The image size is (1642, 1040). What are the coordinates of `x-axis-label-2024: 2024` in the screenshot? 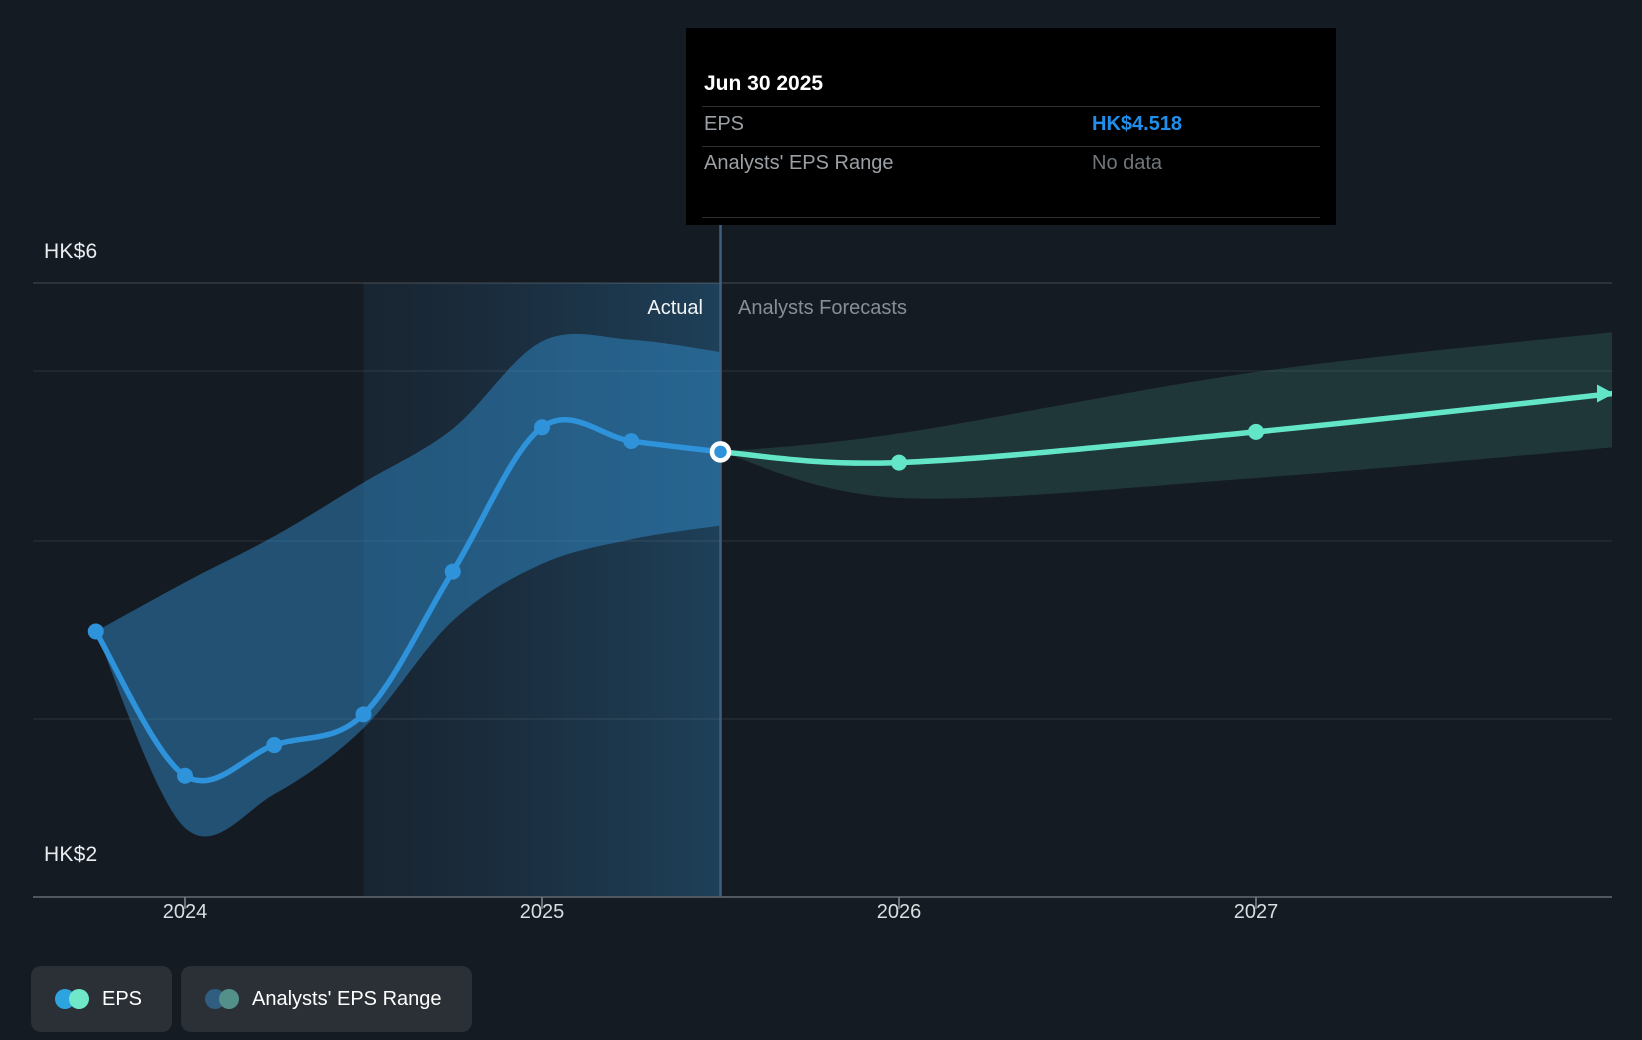 It's located at (185, 912).